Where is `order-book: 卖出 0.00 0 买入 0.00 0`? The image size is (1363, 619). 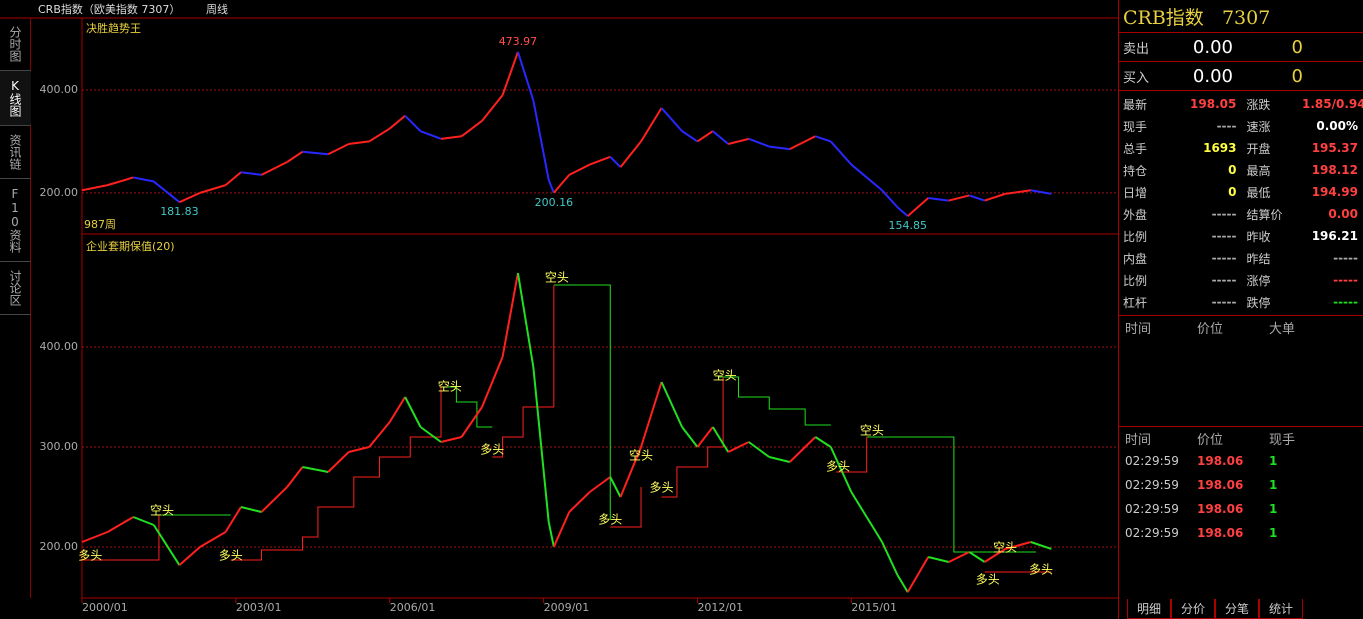 order-book: 卖出 0.00 0 买入 0.00 0 is located at coordinates (1241, 62).